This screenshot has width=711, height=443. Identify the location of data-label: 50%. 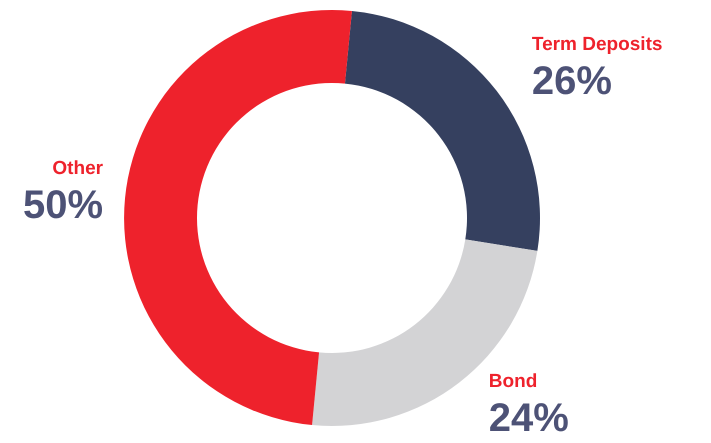
(63, 204).